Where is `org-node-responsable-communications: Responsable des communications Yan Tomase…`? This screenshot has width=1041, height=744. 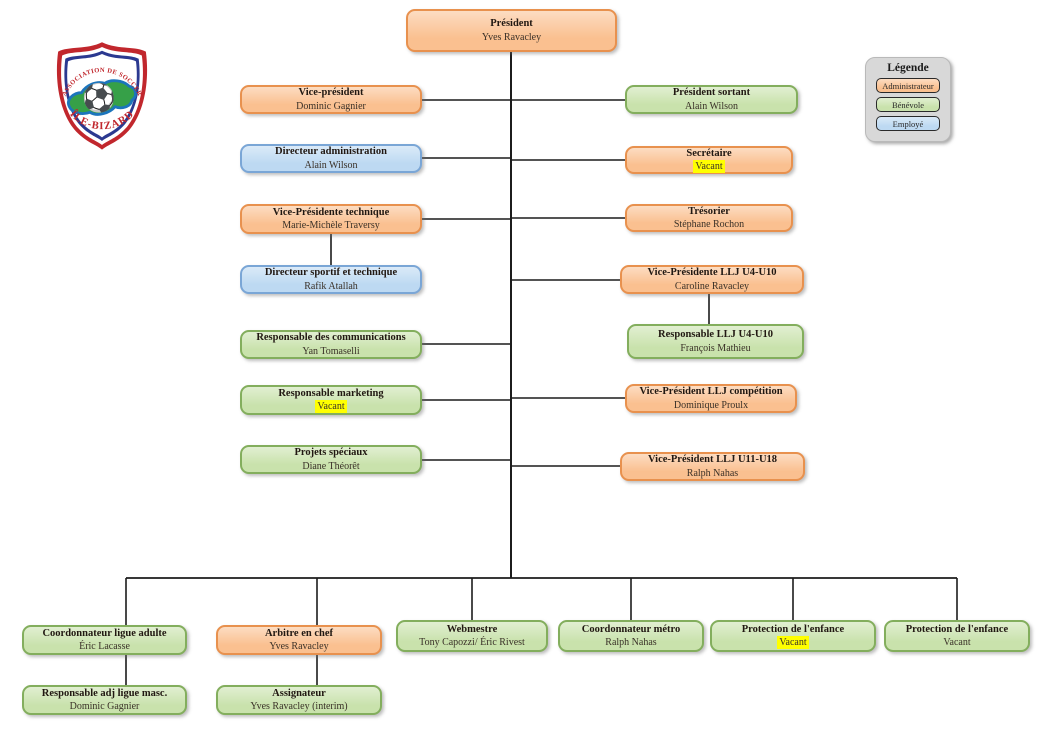
org-node-responsable-communications: Responsable des communications Yan Tomase… is located at coordinates (331, 344).